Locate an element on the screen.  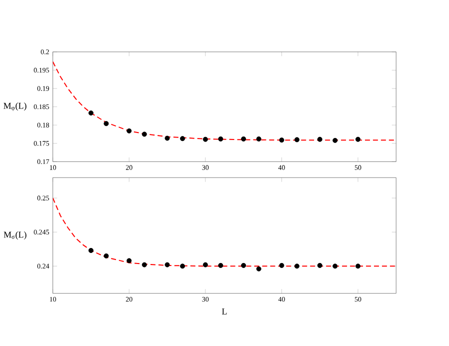
y-axis-title: M$_{φ}$(L) is located at coordinates (15, 106).